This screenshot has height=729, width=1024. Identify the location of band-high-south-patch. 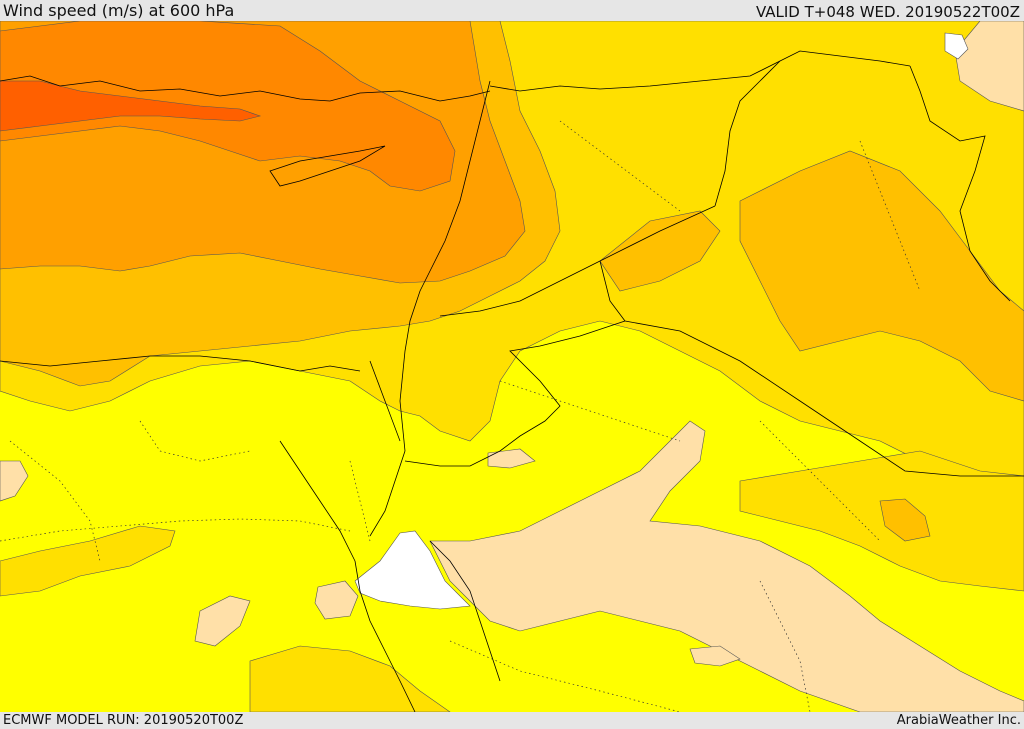
(905, 520).